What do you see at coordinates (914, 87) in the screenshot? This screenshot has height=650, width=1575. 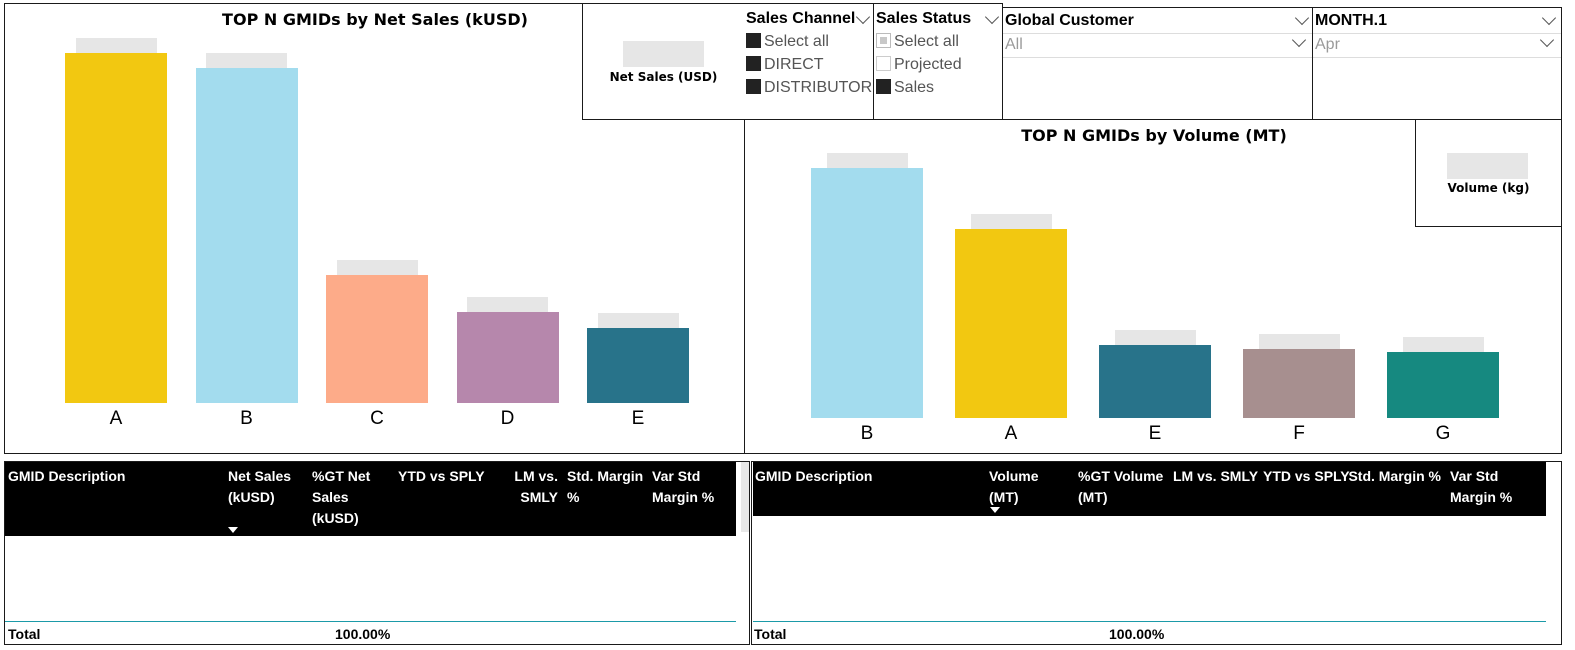 I see `sales-status-option-label: Sales` at bounding box center [914, 87].